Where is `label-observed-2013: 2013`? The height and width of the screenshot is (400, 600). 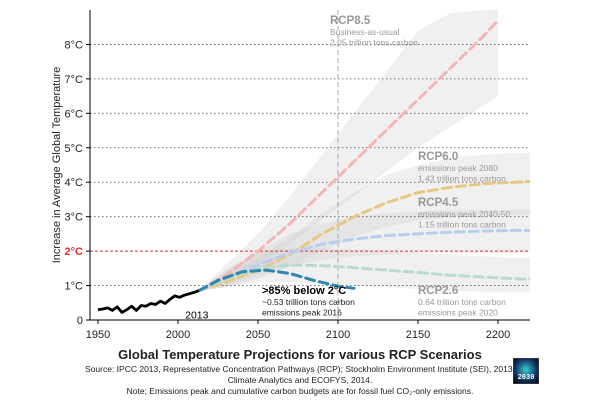 label-observed-2013: 2013 is located at coordinates (197, 316).